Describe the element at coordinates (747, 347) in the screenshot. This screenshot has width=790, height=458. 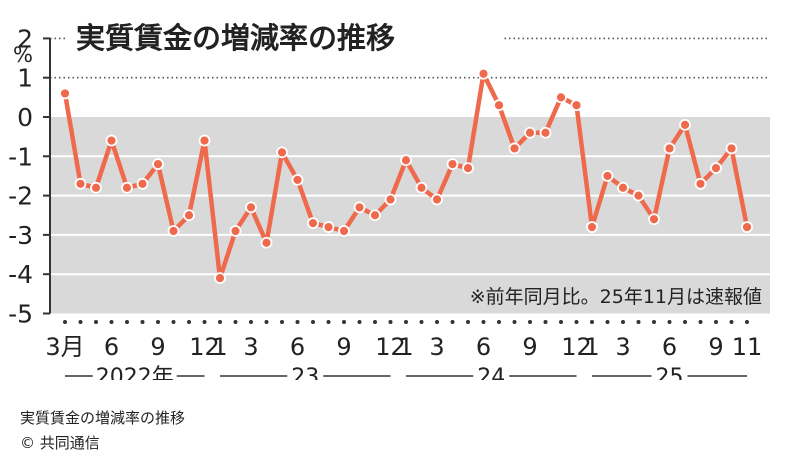
I see `x-tick-label: 11` at that location.